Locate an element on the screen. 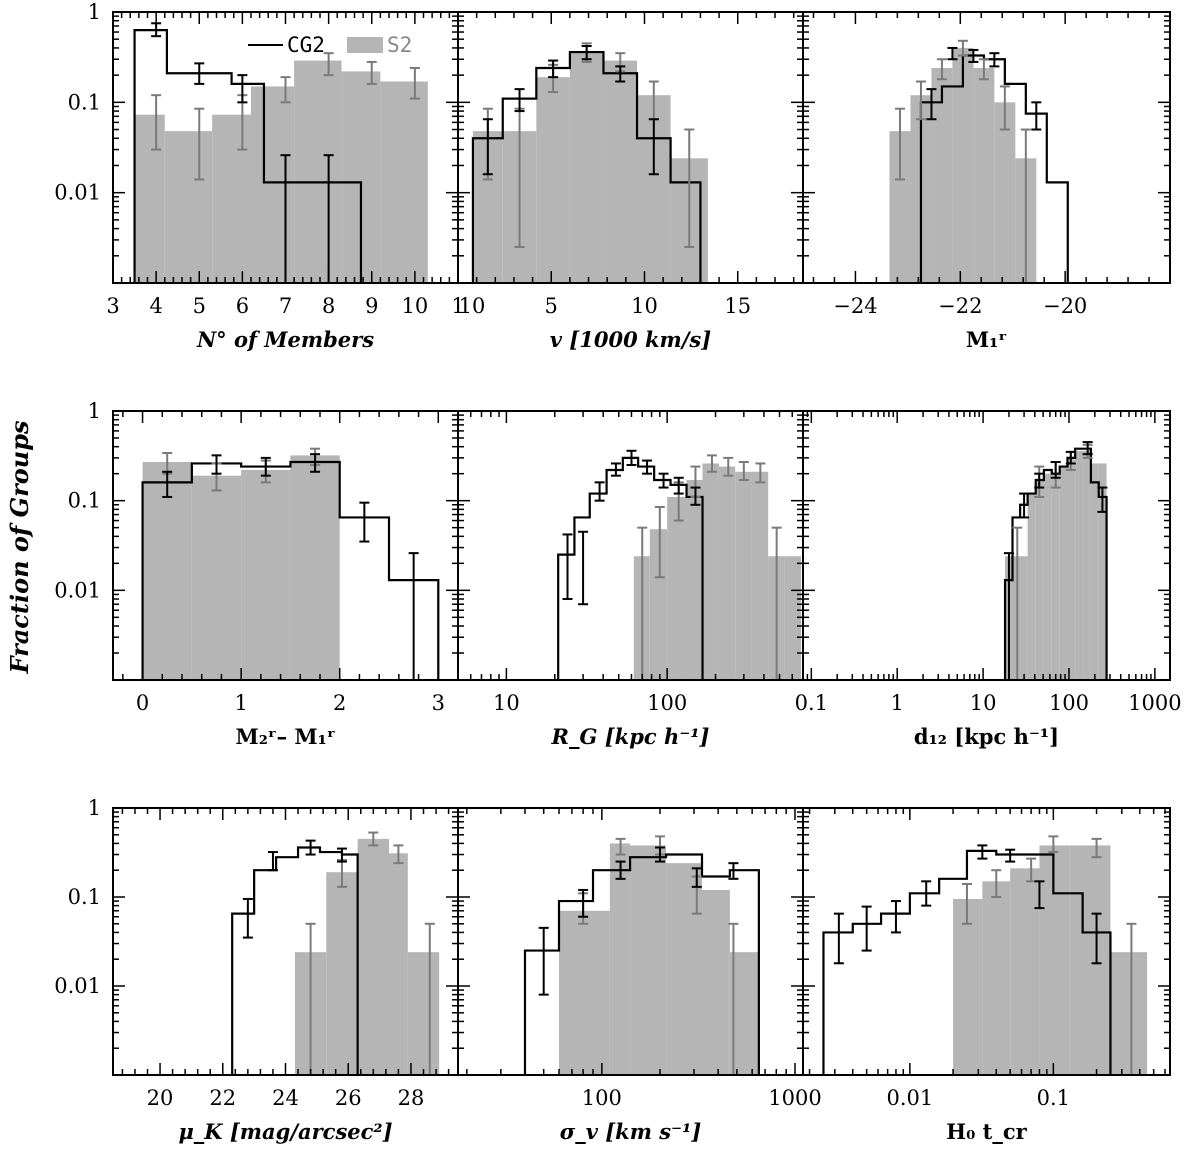  panel-4: 0.01 0.1 1 0 1 2 3 M₂ʳ– M₁ʳ is located at coordinates (256, 574).